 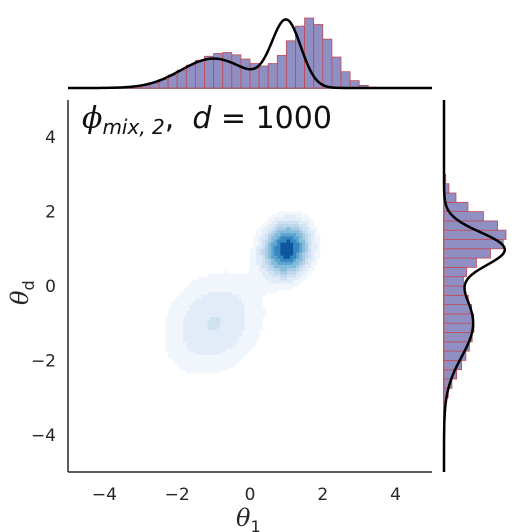 What do you see at coordinates (43, 436) in the screenshot?
I see `y-tick-label: −4` at bounding box center [43, 436].